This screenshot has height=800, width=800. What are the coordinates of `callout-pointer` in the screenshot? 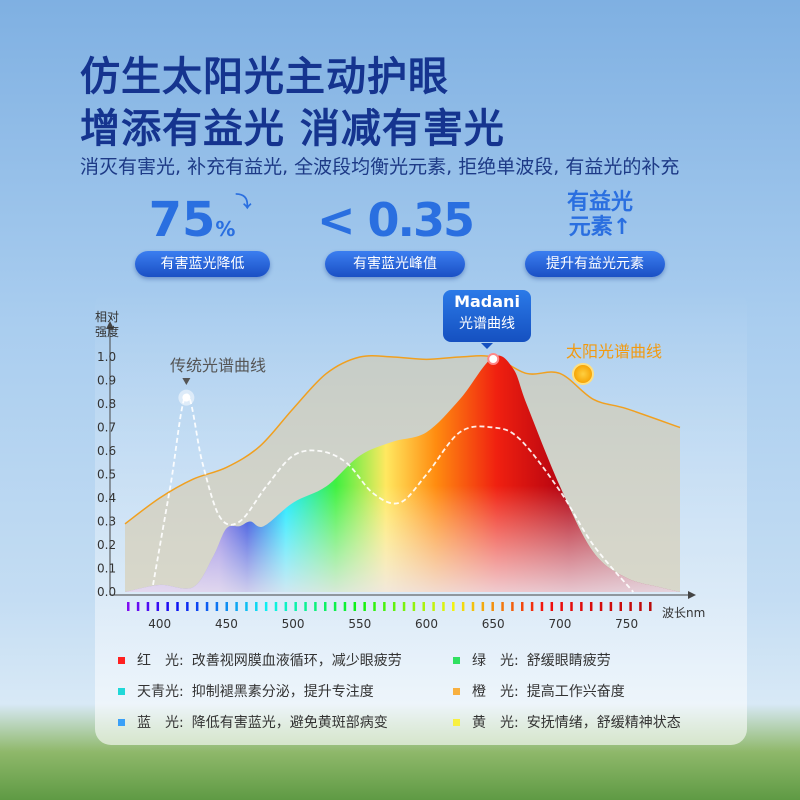 It's located at (487, 346).